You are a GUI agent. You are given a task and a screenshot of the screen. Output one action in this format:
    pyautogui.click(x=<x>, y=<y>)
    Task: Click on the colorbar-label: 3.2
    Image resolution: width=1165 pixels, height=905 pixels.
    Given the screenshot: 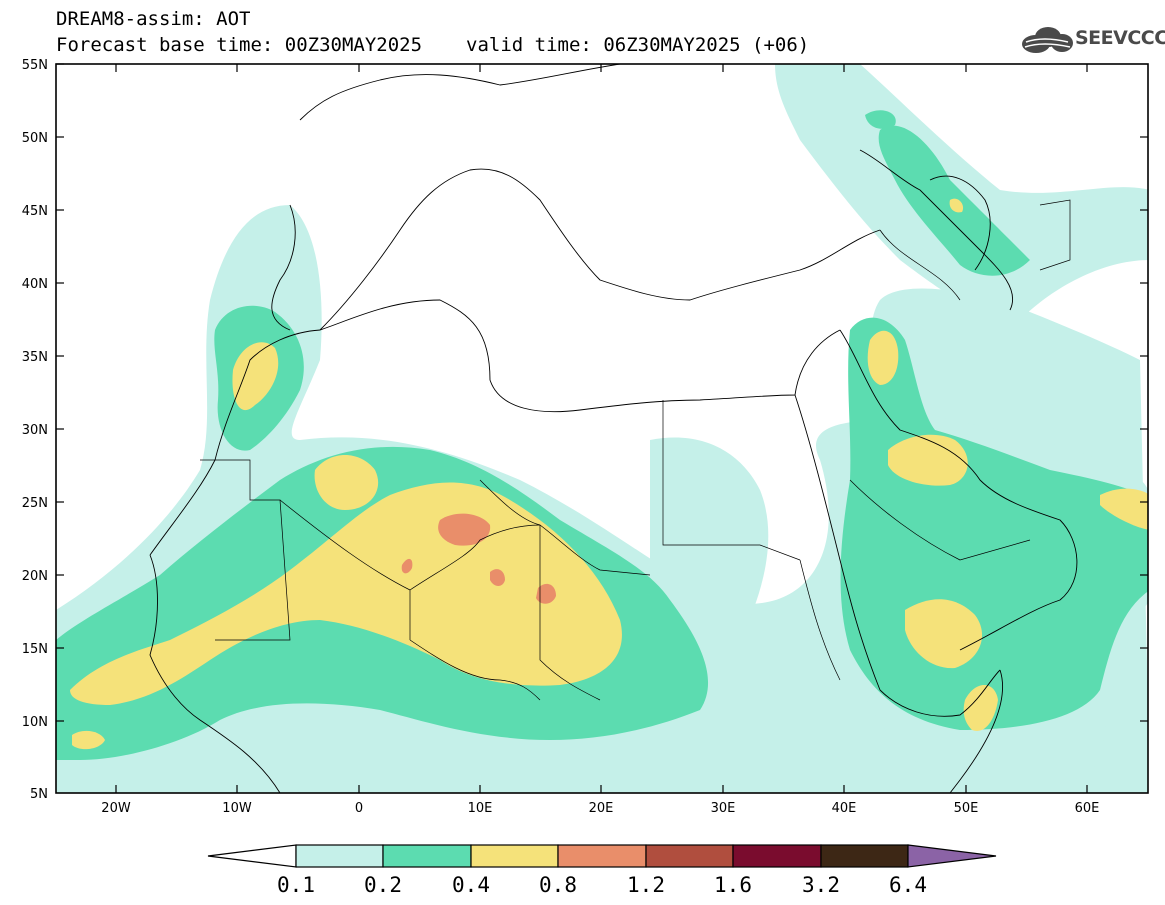 What is the action you would take?
    pyautogui.click(x=821, y=885)
    